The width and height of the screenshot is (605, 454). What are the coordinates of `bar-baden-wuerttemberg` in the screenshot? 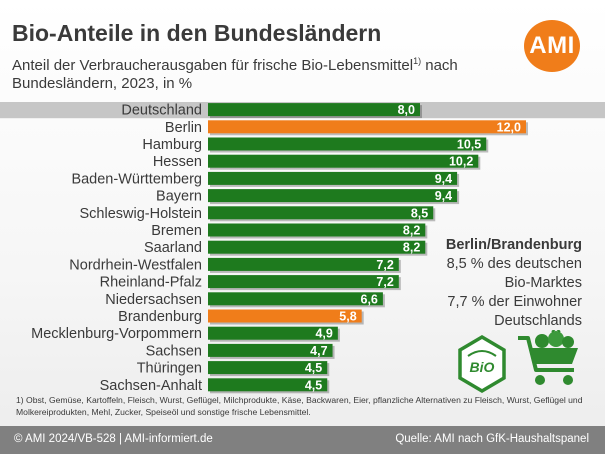 It's located at (333, 178).